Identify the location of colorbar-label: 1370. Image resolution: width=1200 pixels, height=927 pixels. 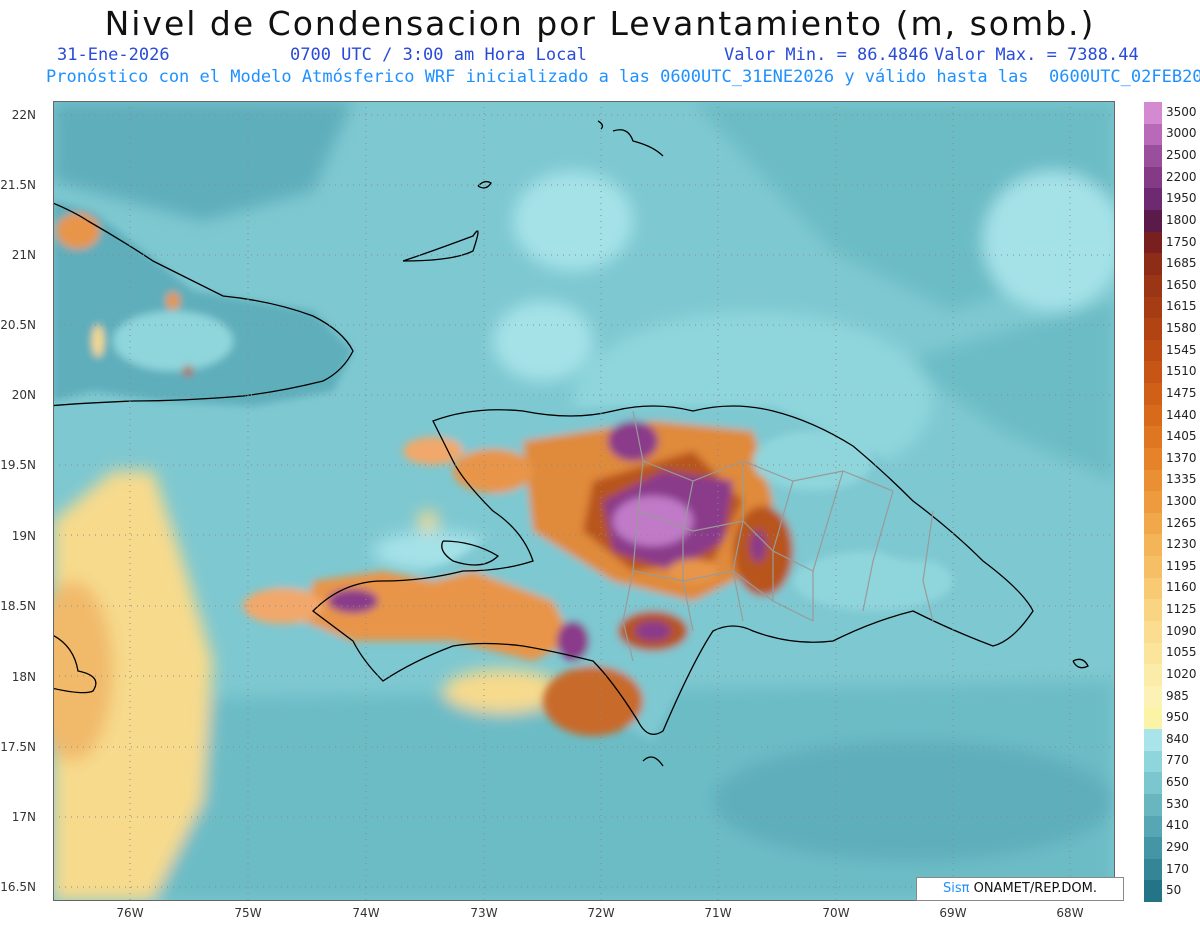
(1181, 457).